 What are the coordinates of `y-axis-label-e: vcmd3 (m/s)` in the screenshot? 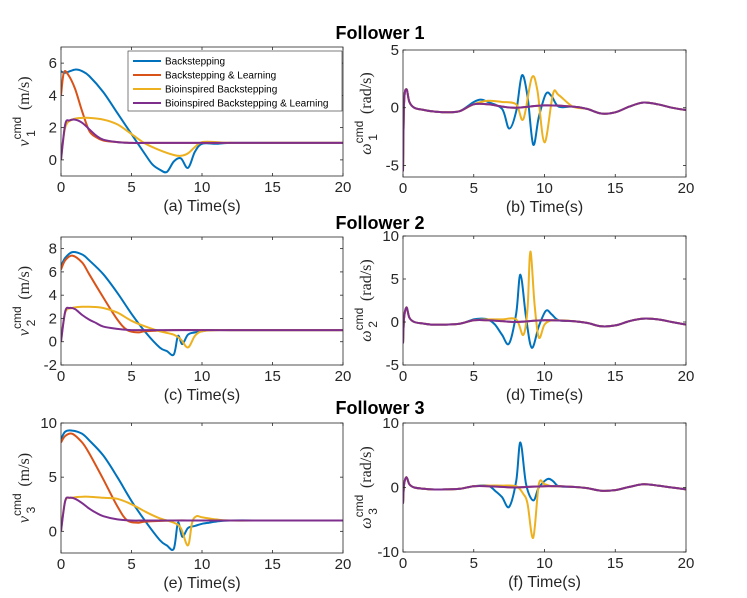 It's located at (24, 488).